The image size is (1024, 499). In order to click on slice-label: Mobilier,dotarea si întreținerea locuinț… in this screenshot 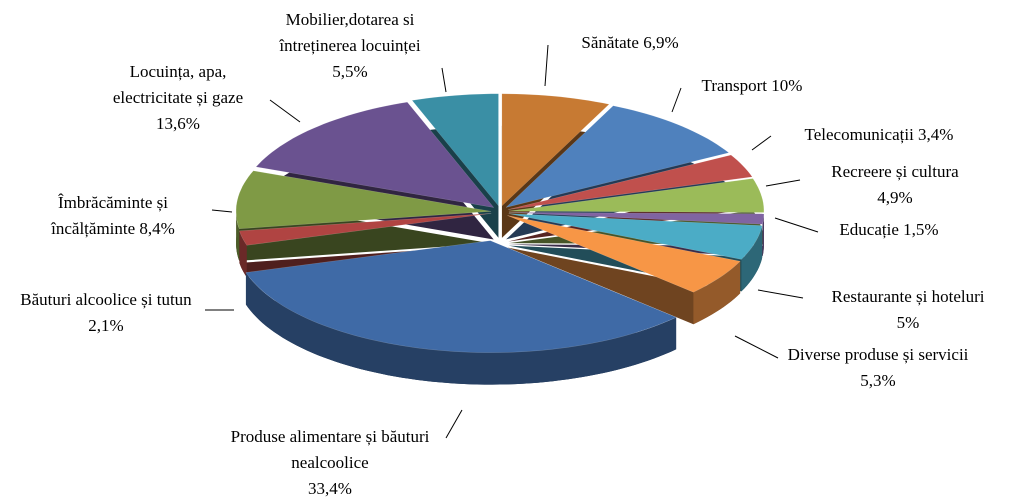, I will do `click(350, 46)`.